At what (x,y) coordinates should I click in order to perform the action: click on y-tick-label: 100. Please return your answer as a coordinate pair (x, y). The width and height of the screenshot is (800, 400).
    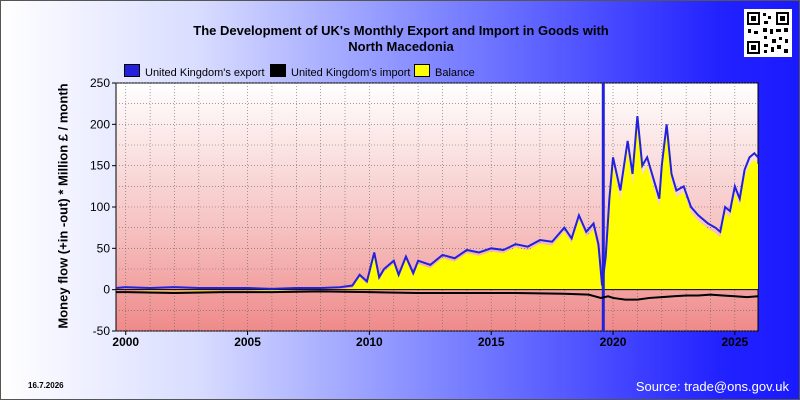
    Looking at the image, I should click on (100, 207).